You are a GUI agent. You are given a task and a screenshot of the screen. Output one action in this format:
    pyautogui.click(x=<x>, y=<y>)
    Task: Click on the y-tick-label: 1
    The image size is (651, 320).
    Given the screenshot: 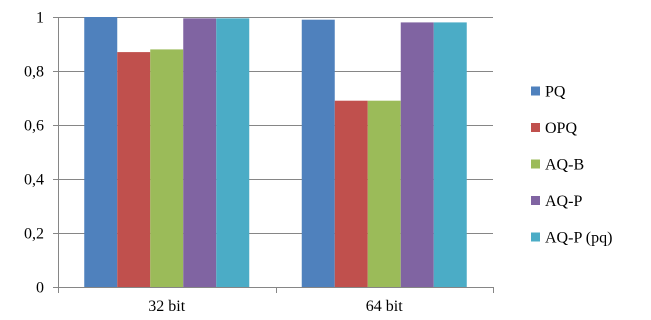 What is the action you would take?
    pyautogui.click(x=40, y=18)
    